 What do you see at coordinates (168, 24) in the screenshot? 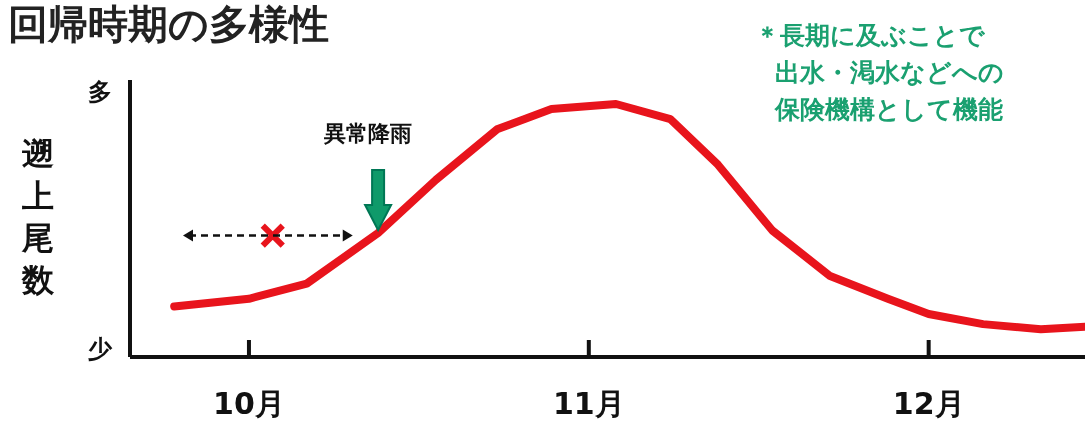
I see `chart-title: 回帰時期の多様性` at bounding box center [168, 24].